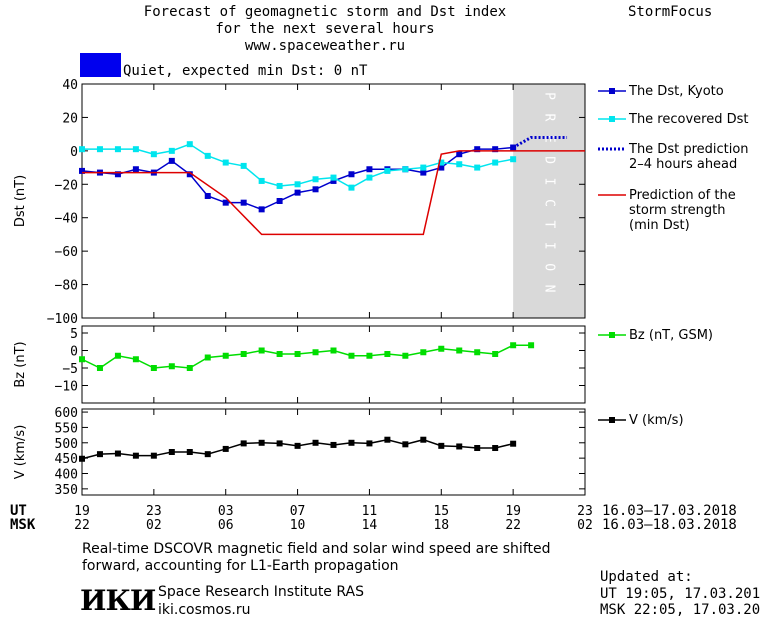  I want to click on x-tick-label-msk: 18, so click(441, 525).